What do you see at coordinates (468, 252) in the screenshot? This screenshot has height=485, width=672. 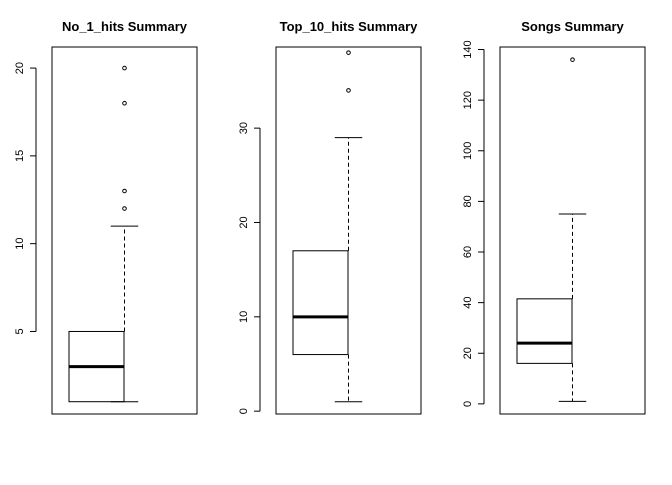 I see `y-tick-label: 60` at bounding box center [468, 252].